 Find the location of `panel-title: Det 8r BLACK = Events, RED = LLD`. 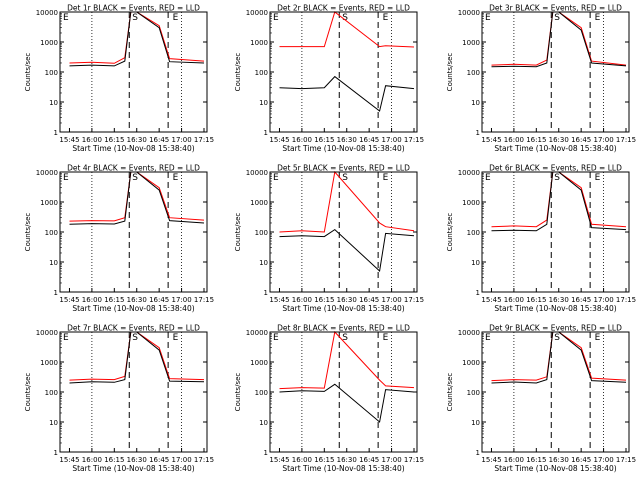

panel-title: Det 8r BLACK = Events, RED = LLD is located at coordinates (343, 328).